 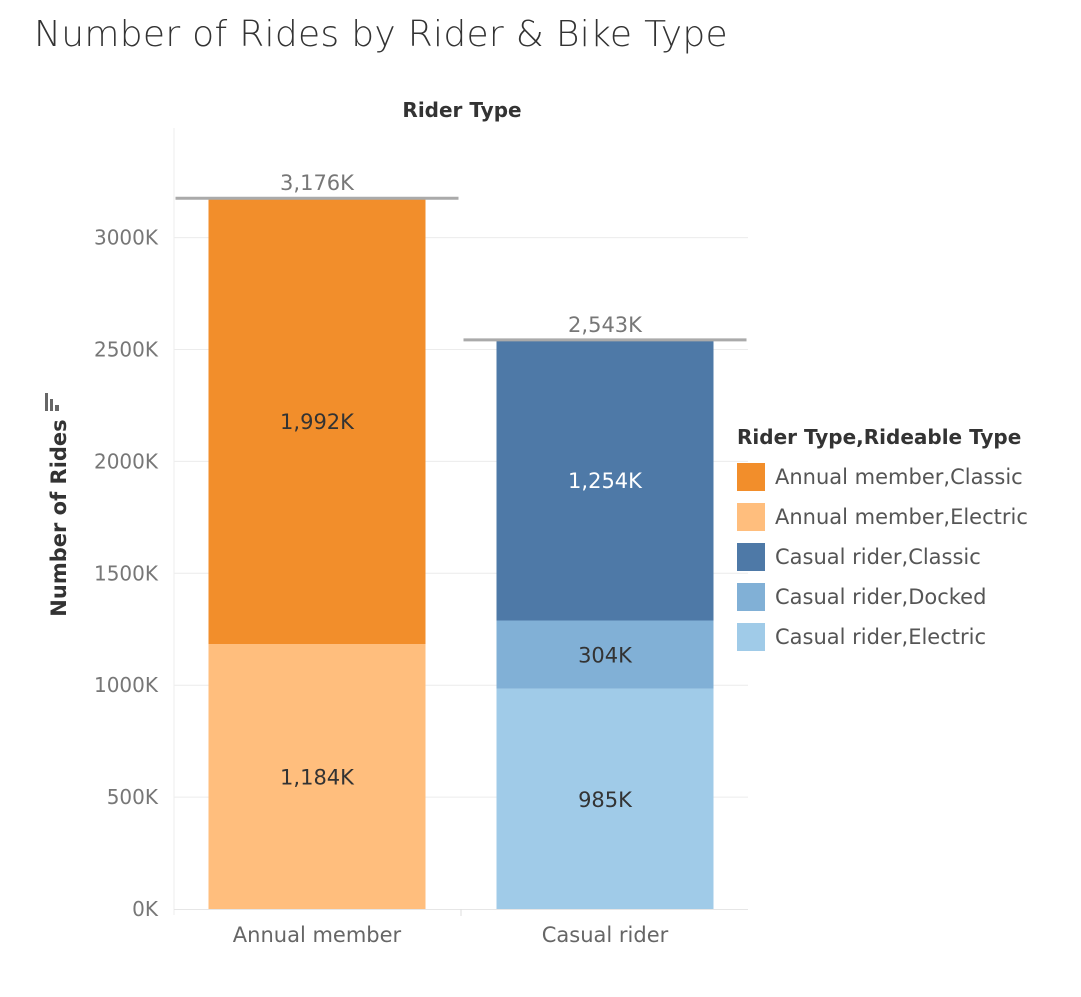 What do you see at coordinates (126, 461) in the screenshot?
I see `y-tick-label: 2000K` at bounding box center [126, 461].